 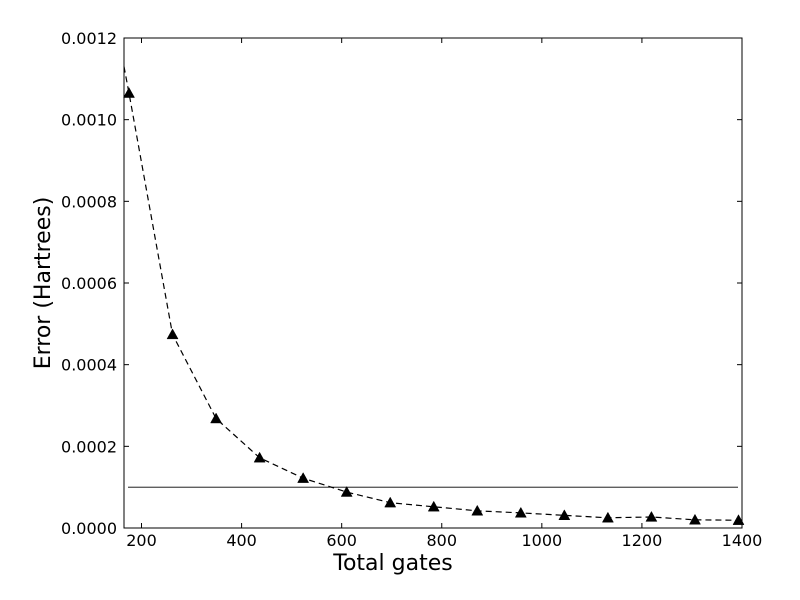 I want to click on y-tick-label: 0.0010, so click(x=89, y=120).